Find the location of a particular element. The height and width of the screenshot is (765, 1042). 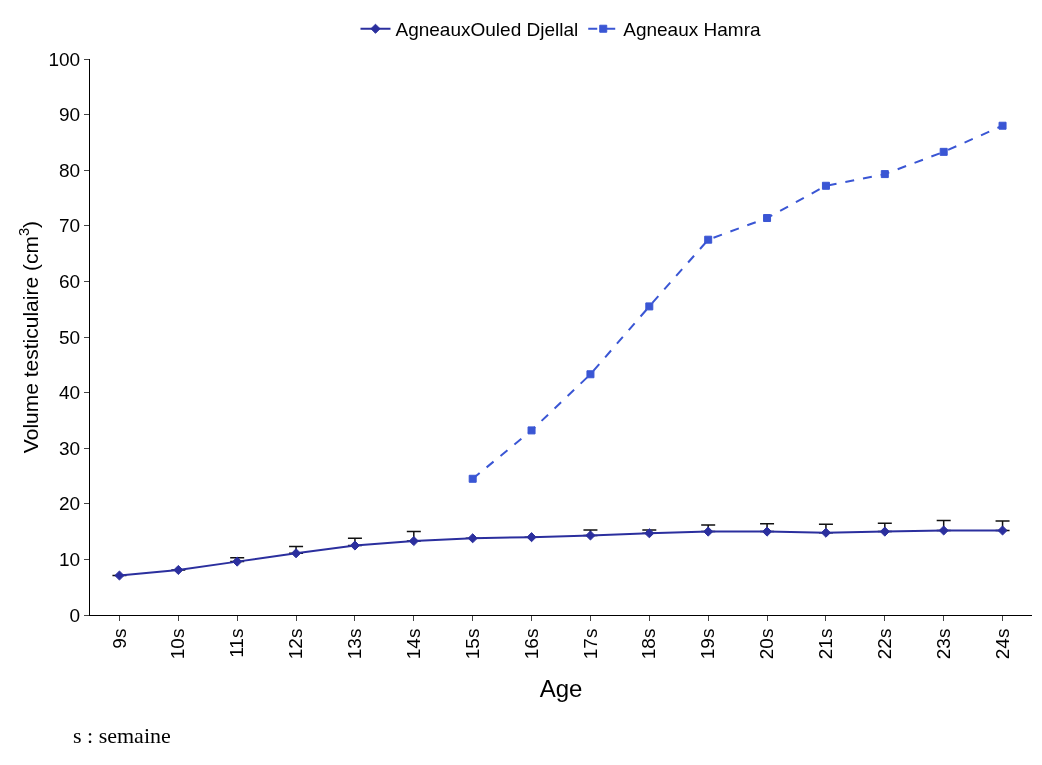

x-tick-label: 12s is located at coordinates (296, 644).